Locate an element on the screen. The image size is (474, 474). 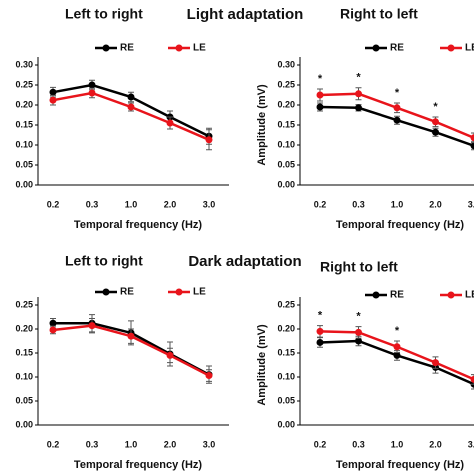
y-axis-label: Amplitude (mV) is located at coordinates (262, 365).